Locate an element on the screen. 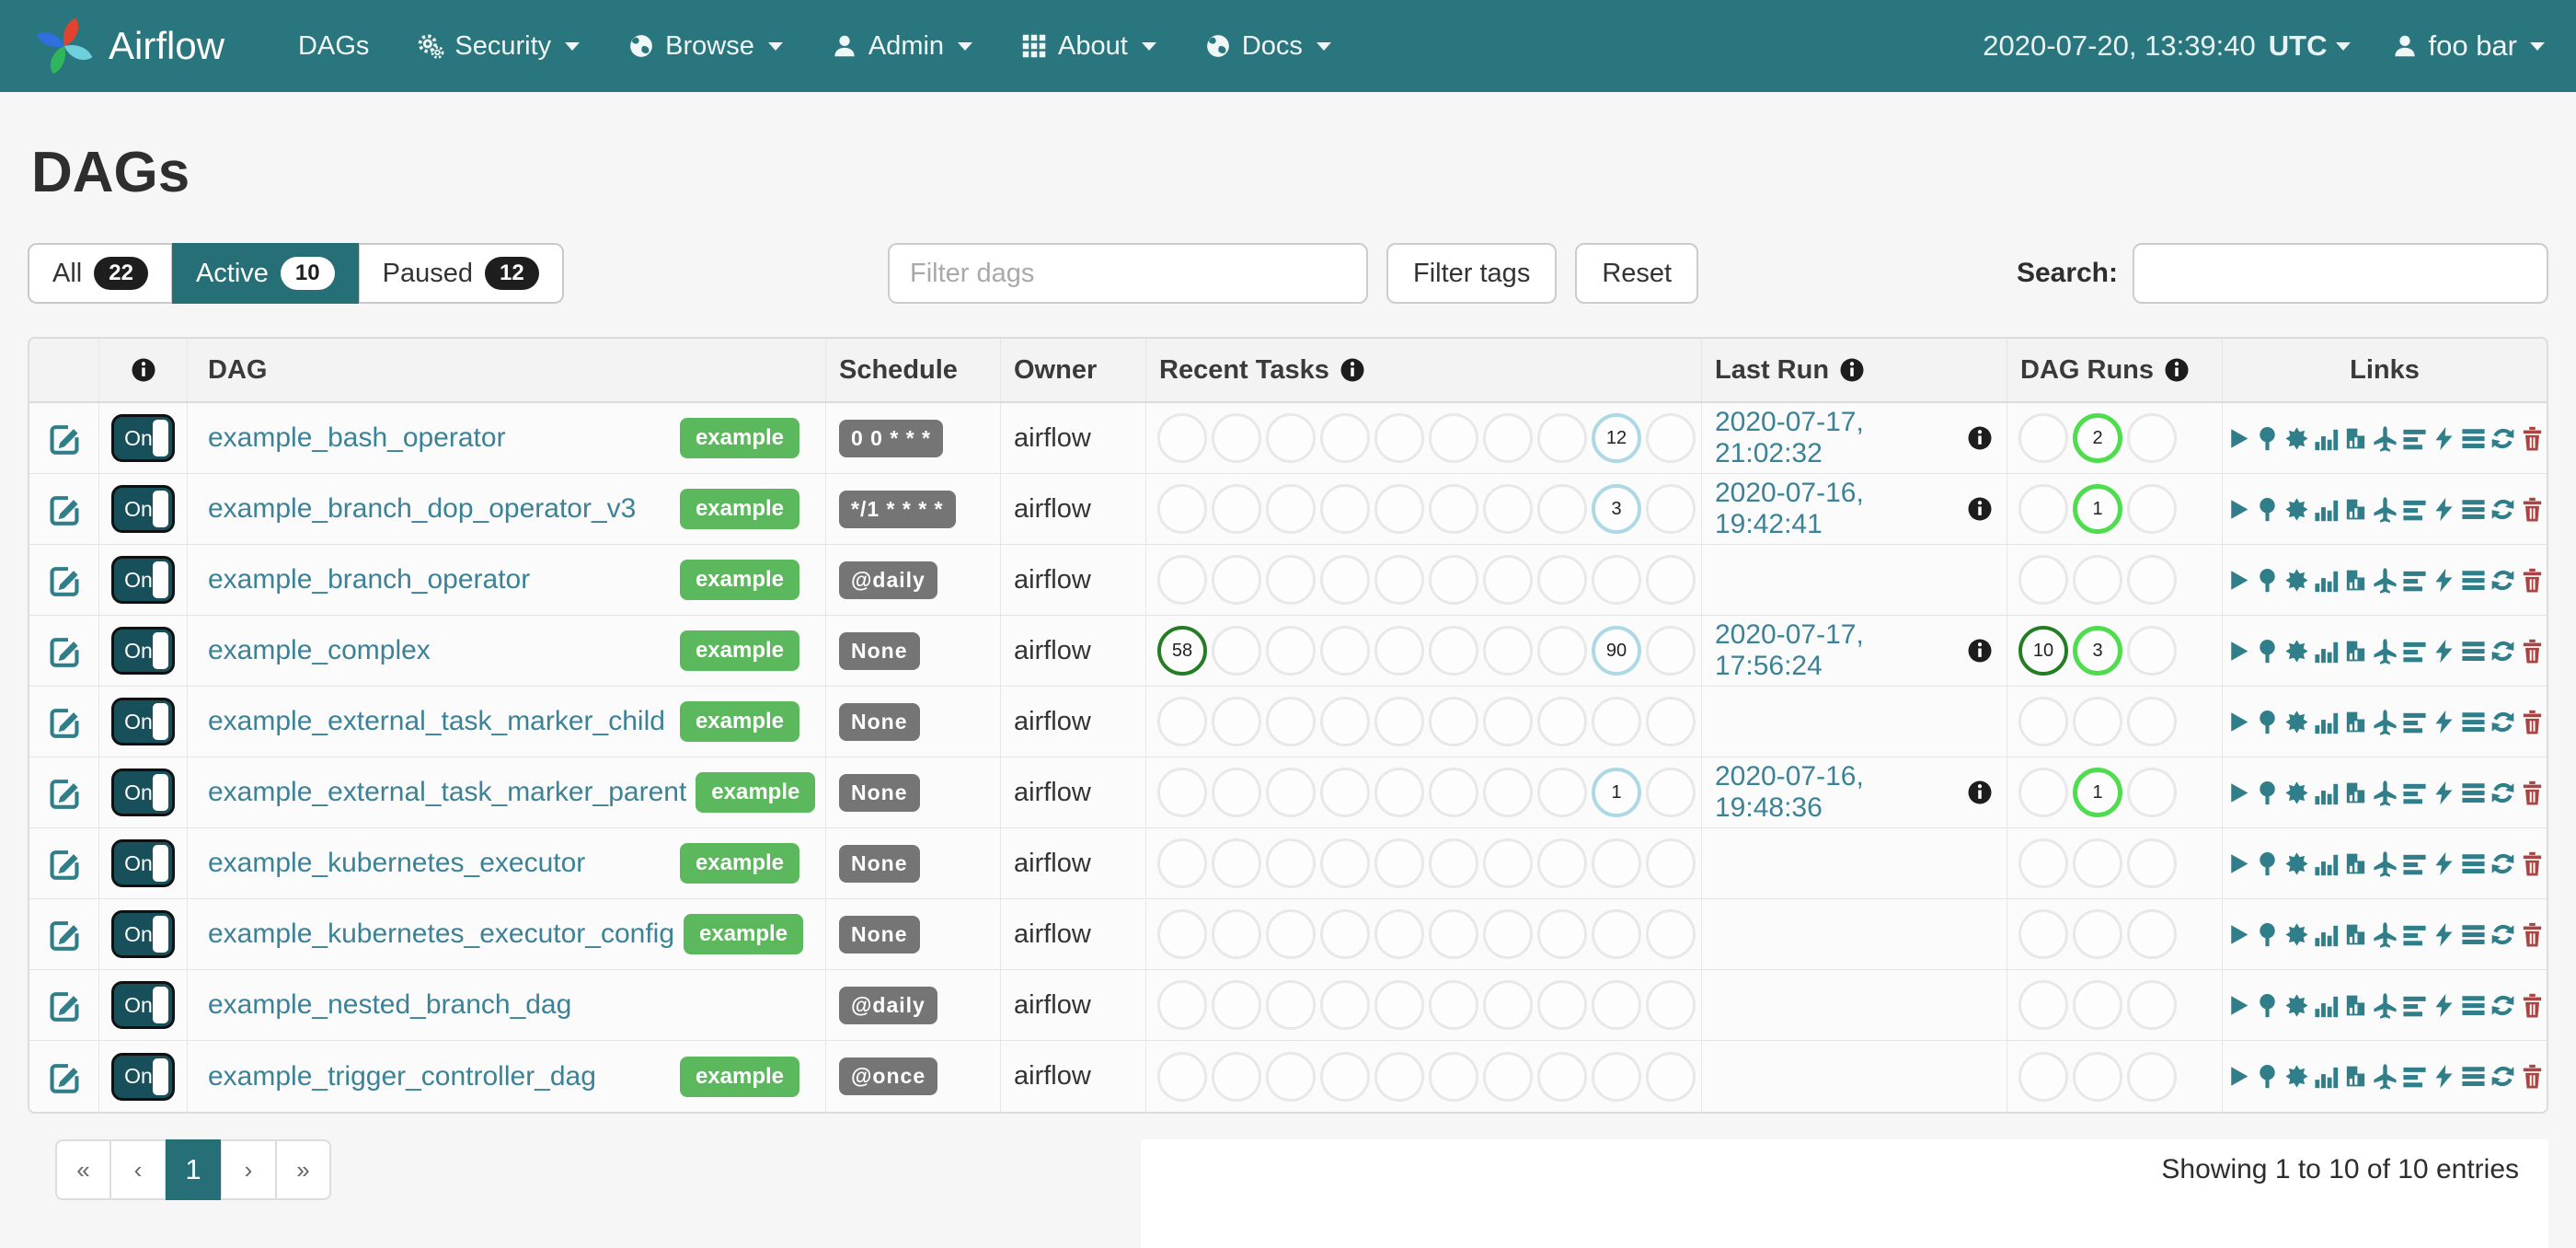 The width and height of the screenshot is (2576, 1248). tab-active: Active 10 is located at coordinates (265, 273).